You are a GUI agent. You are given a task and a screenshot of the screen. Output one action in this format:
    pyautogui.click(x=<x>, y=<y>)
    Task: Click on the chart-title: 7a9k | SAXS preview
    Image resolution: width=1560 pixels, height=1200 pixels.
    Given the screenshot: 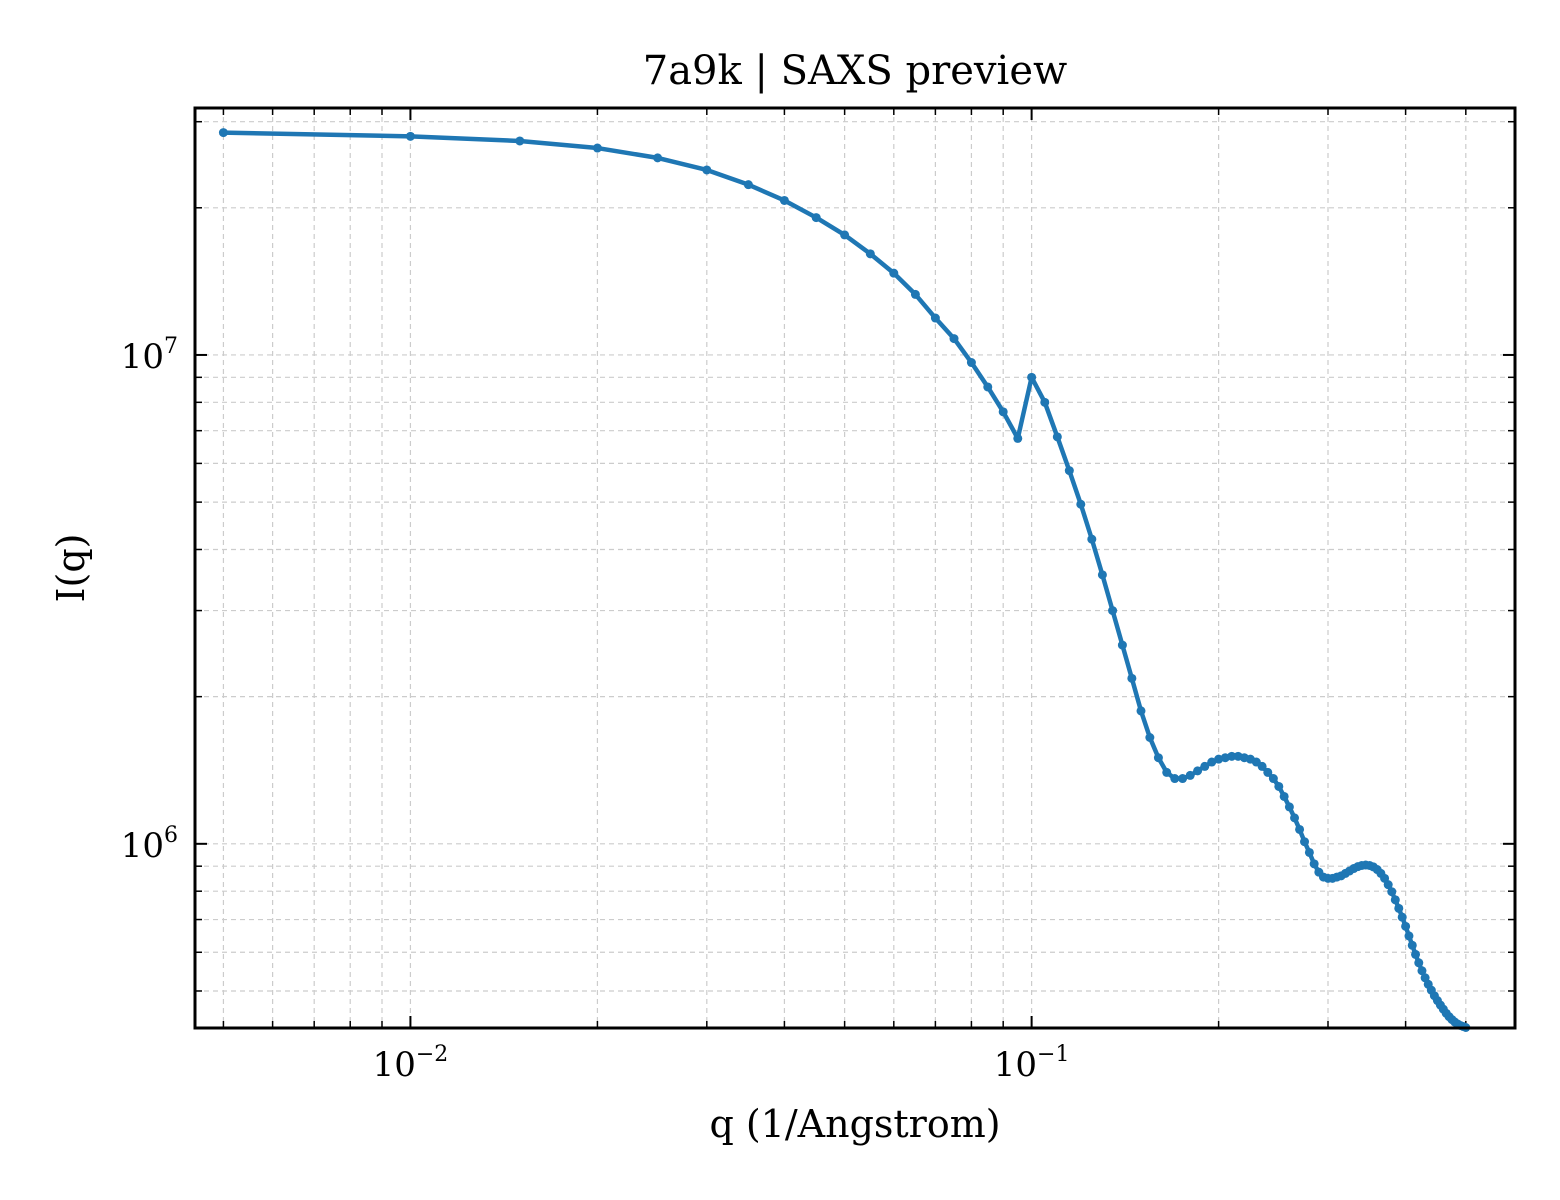 What is the action you would take?
    pyautogui.click(x=855, y=71)
    